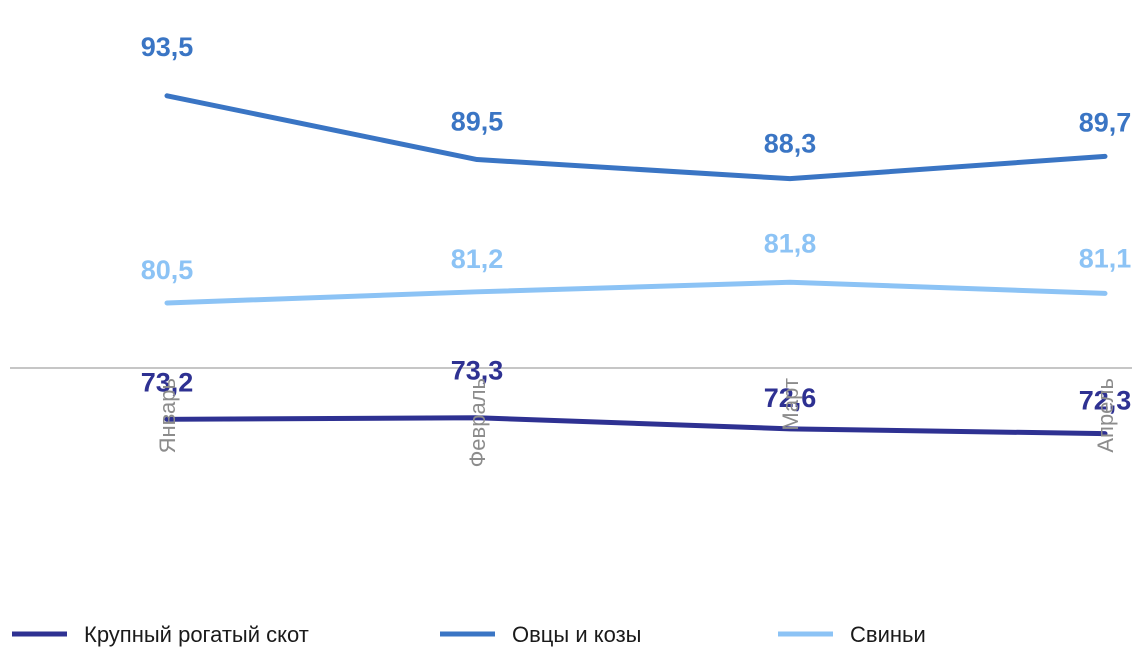  Describe the element at coordinates (1105, 258) in the screenshot. I see `data-label: 81,1` at that location.